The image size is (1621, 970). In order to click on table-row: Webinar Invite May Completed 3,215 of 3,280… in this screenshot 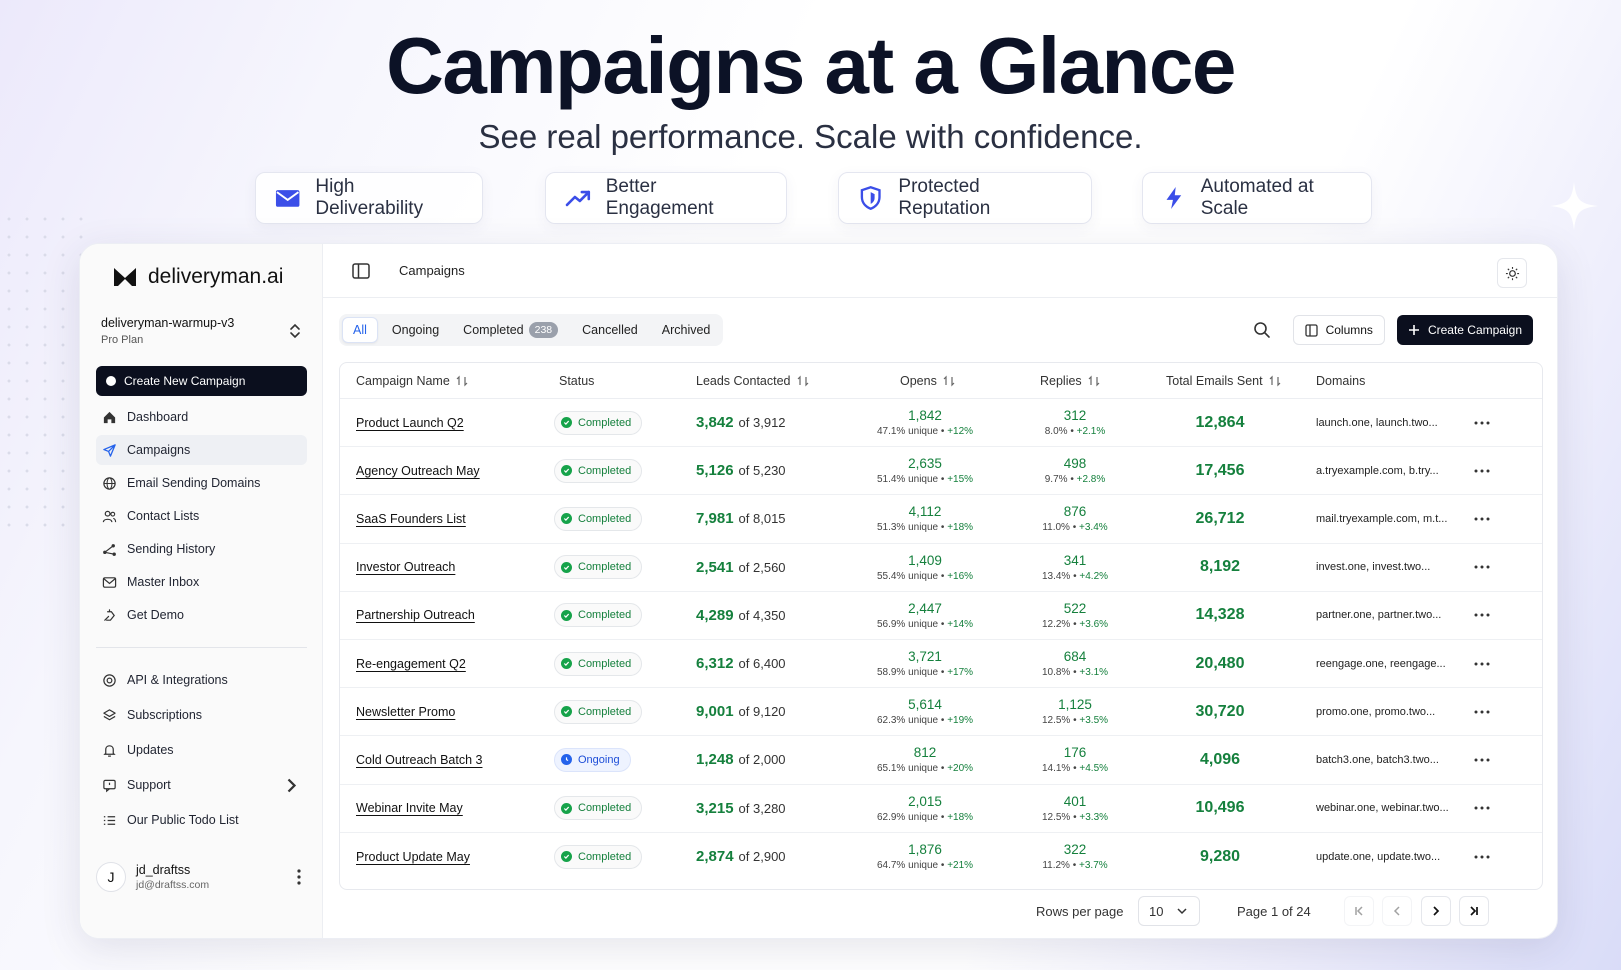, I will do `click(941, 809)`.